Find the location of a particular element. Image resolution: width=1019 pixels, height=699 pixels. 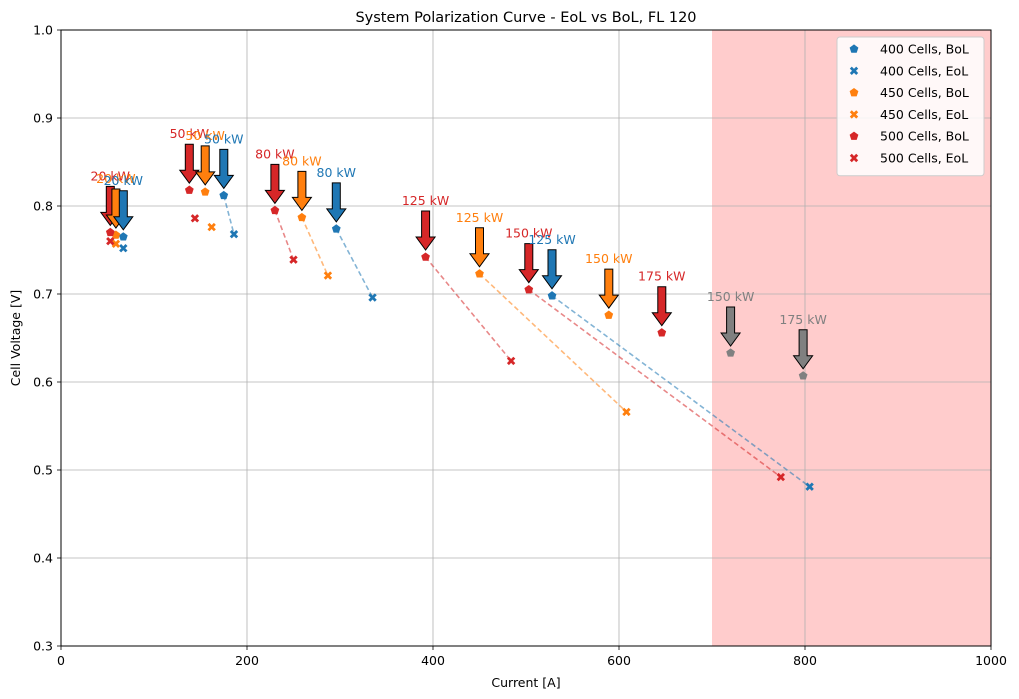

y-axis-title: Cell Voltage [V] is located at coordinates (15, 338).